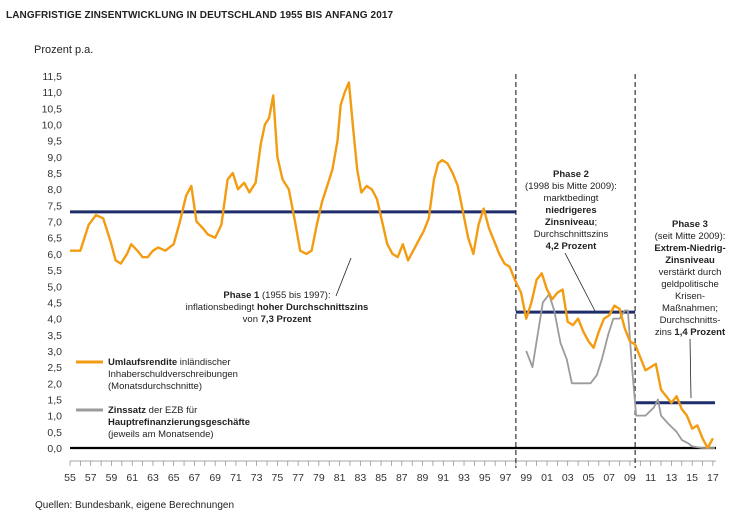 This screenshot has width=750, height=519. I want to click on x-tick-label: 61, so click(132, 478).